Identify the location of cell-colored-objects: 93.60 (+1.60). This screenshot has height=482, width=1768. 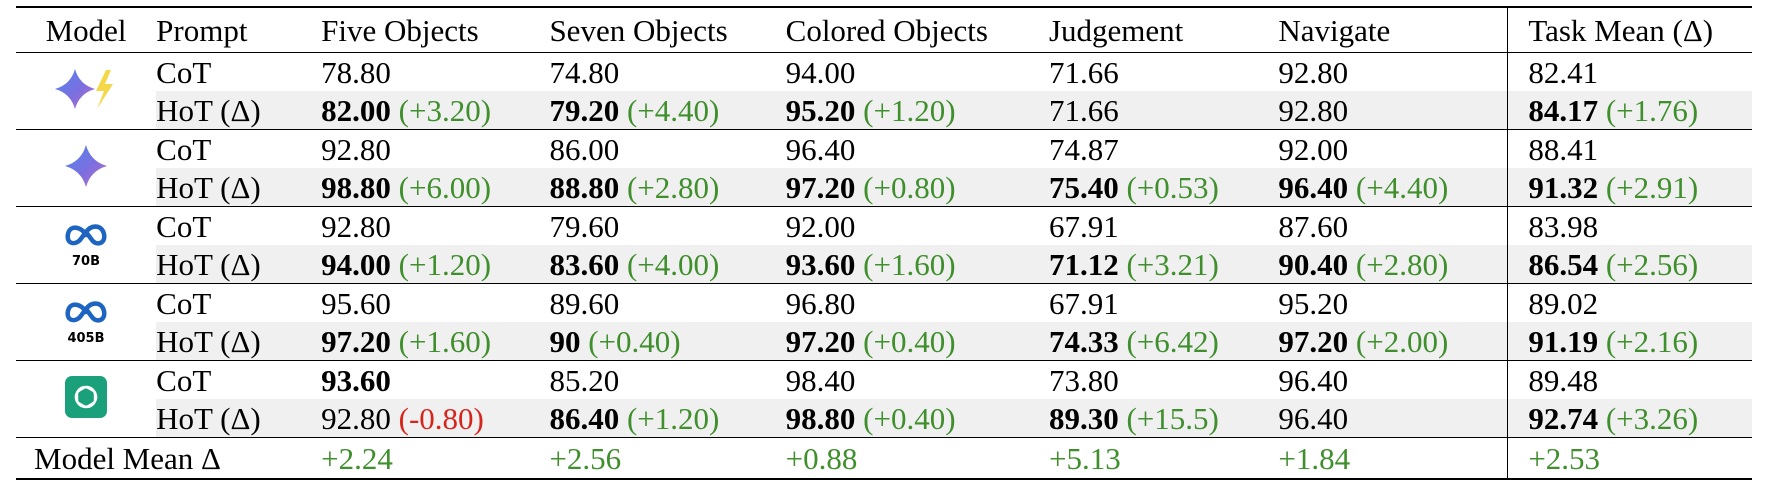
(917, 264).